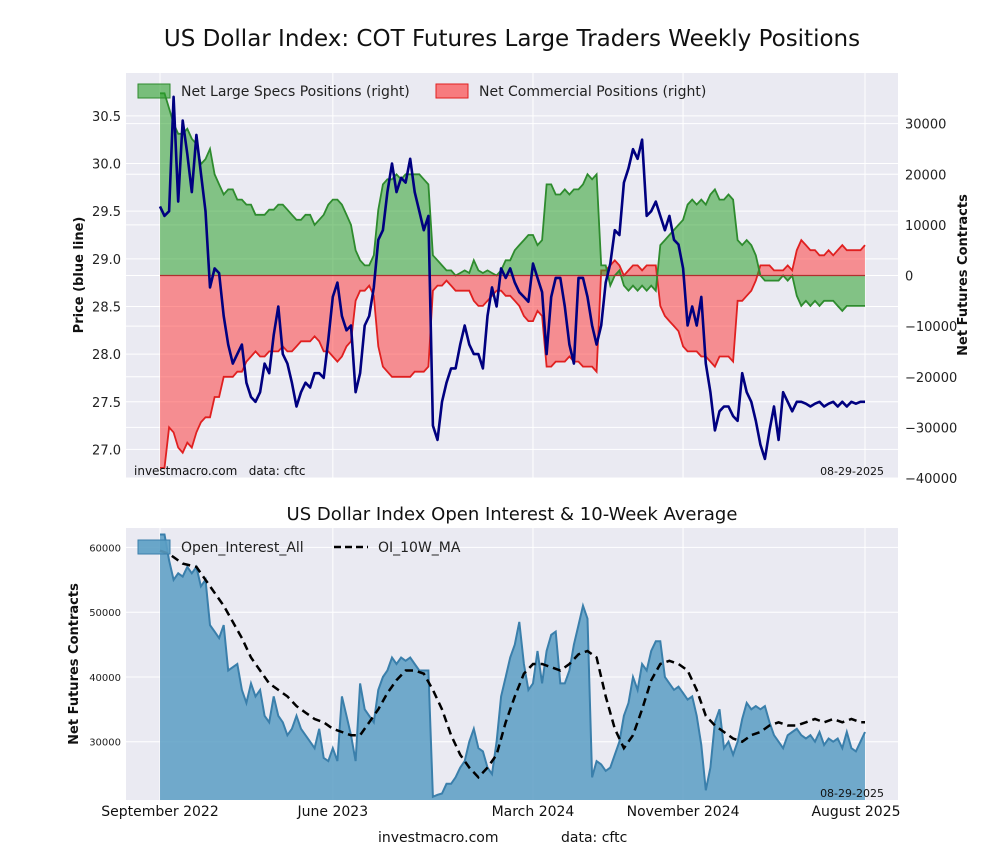  What do you see at coordinates (931, 378) in the screenshot?
I see `top-right-tick-label: −20000` at bounding box center [931, 378].